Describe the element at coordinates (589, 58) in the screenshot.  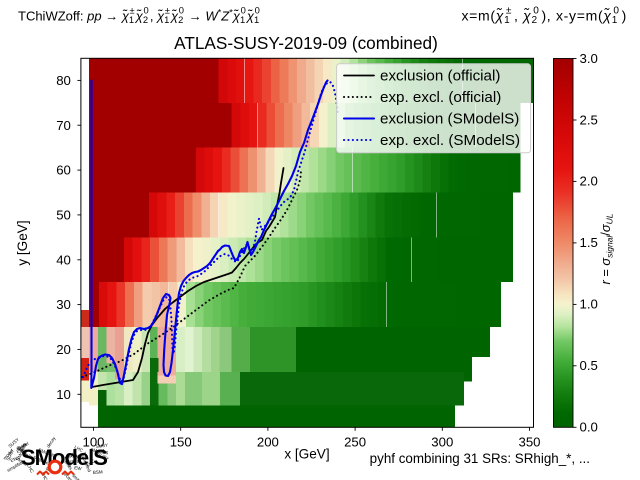
I see `svg-text: 3.0` at that location.